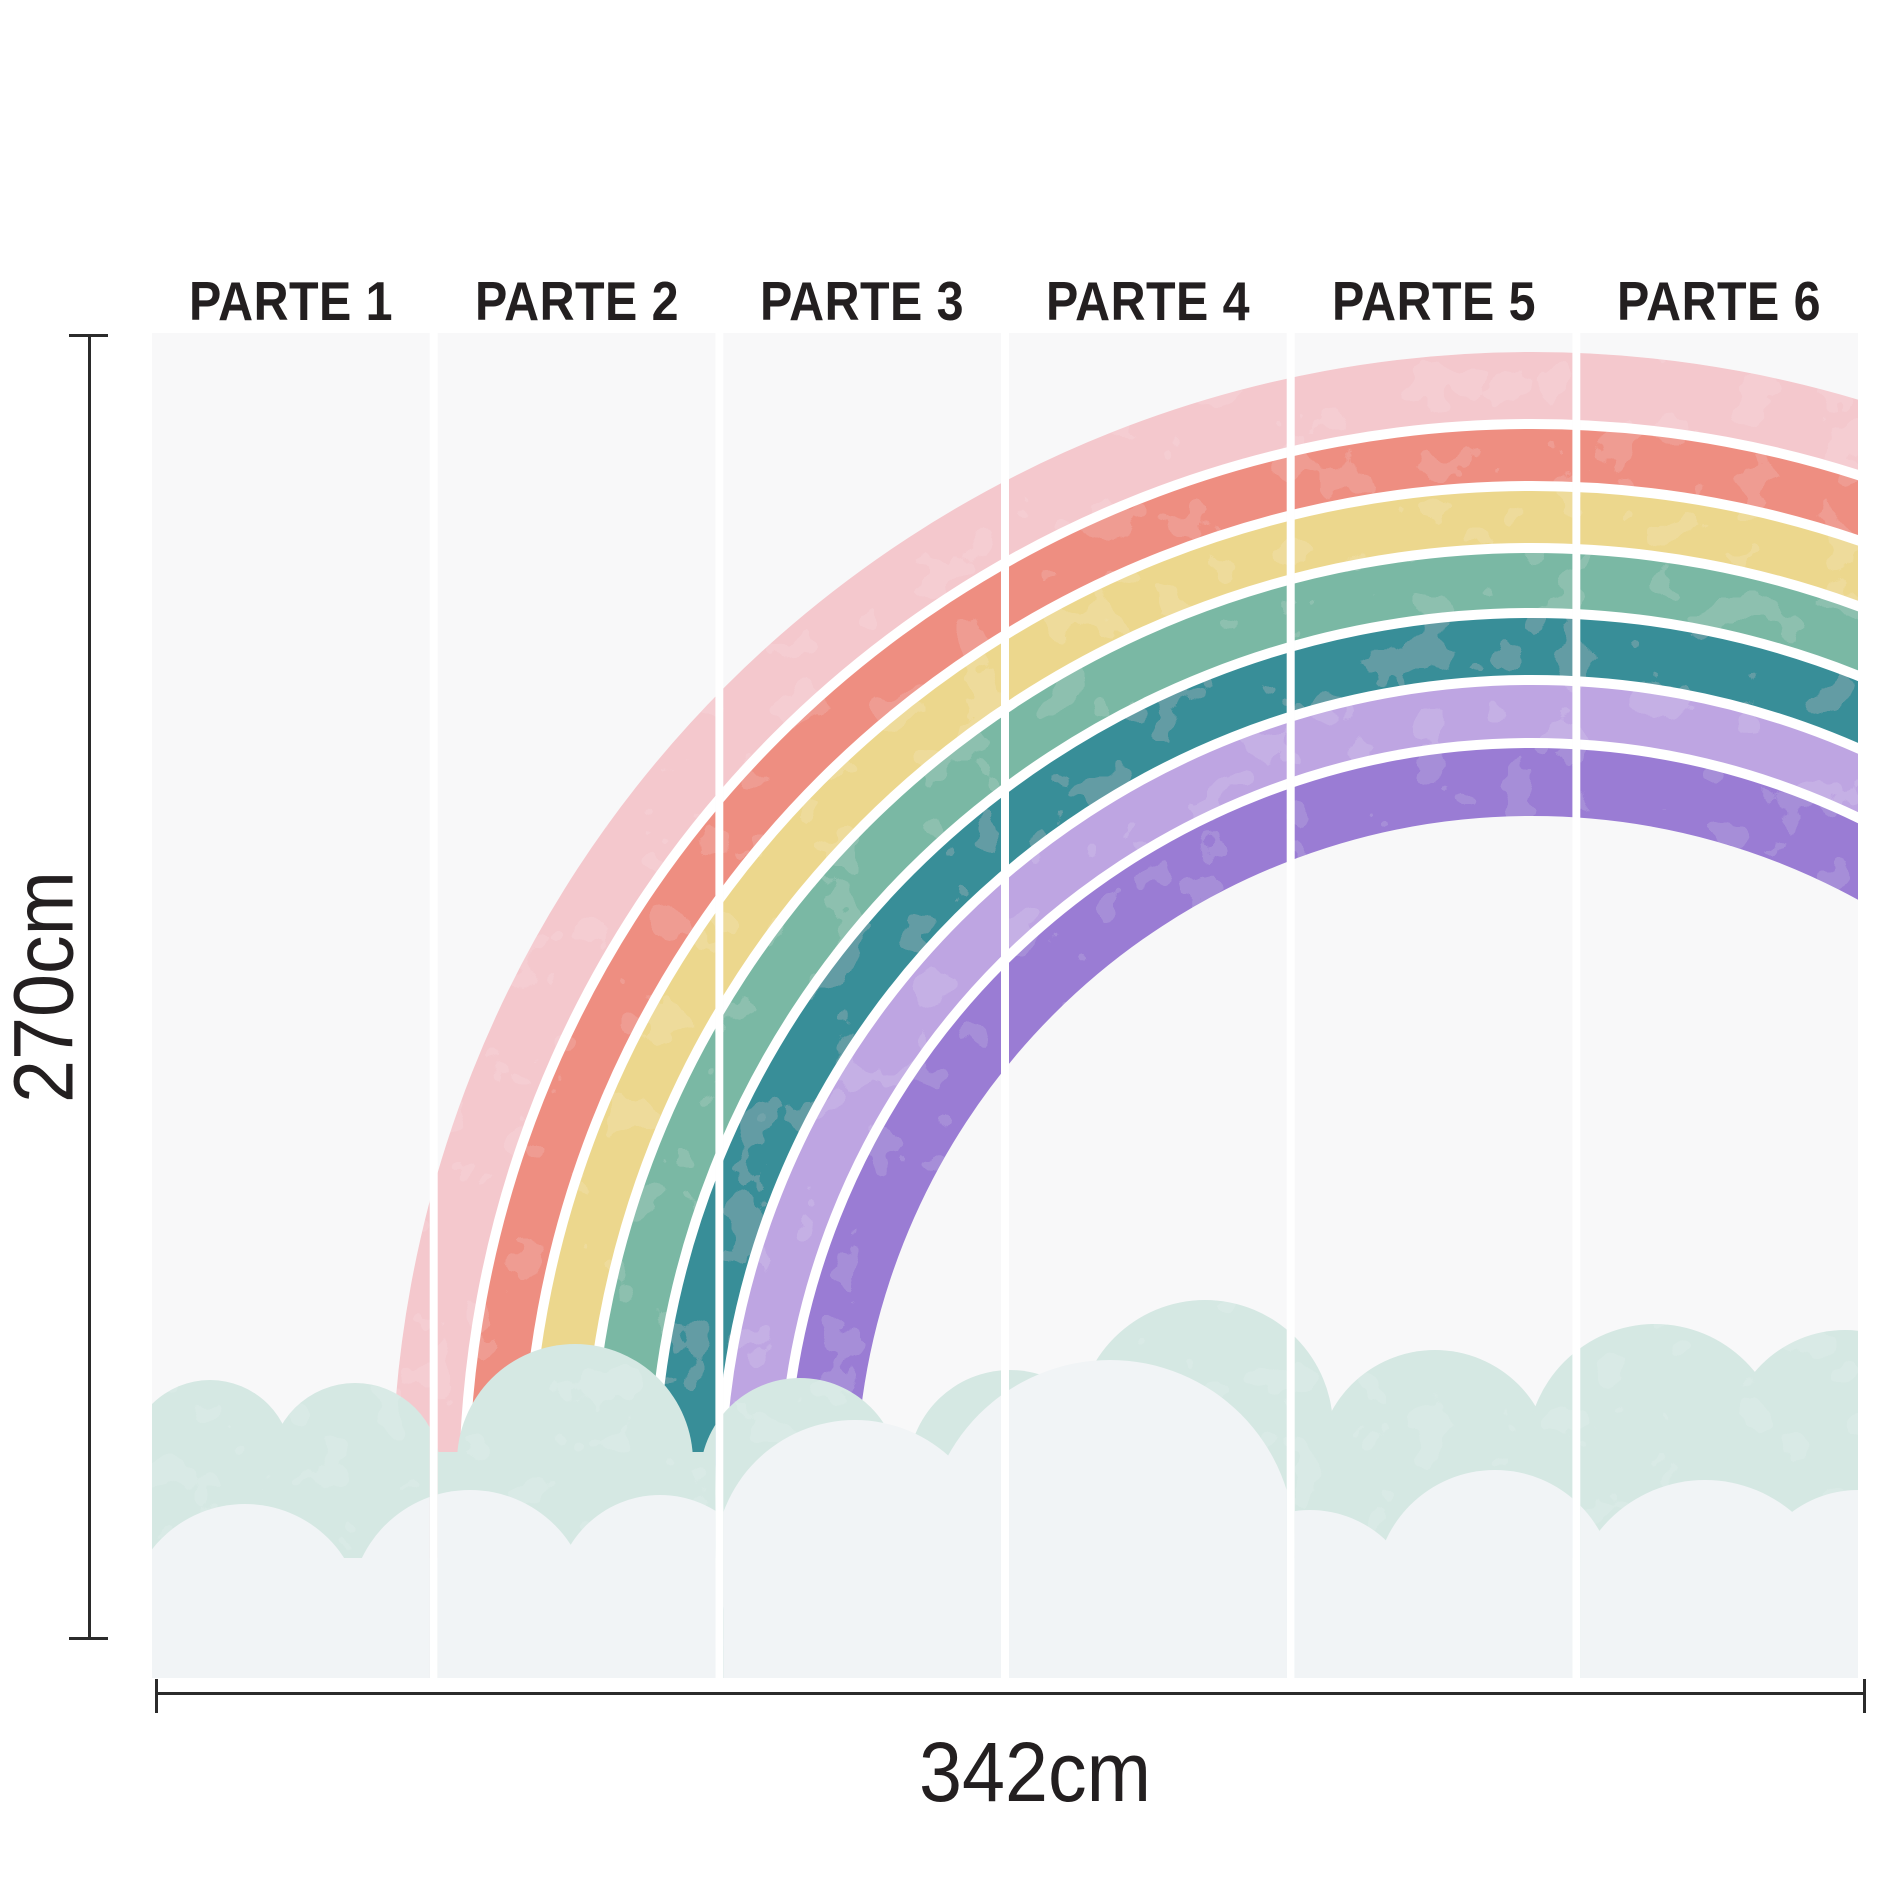 The height and width of the screenshot is (1900, 1900). I want to click on panel-label-6: PARTE 6, so click(1719, 301).